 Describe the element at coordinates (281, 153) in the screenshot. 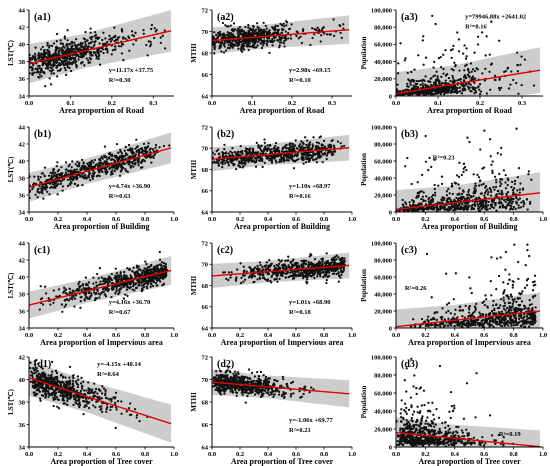

I see `plot-area` at that location.